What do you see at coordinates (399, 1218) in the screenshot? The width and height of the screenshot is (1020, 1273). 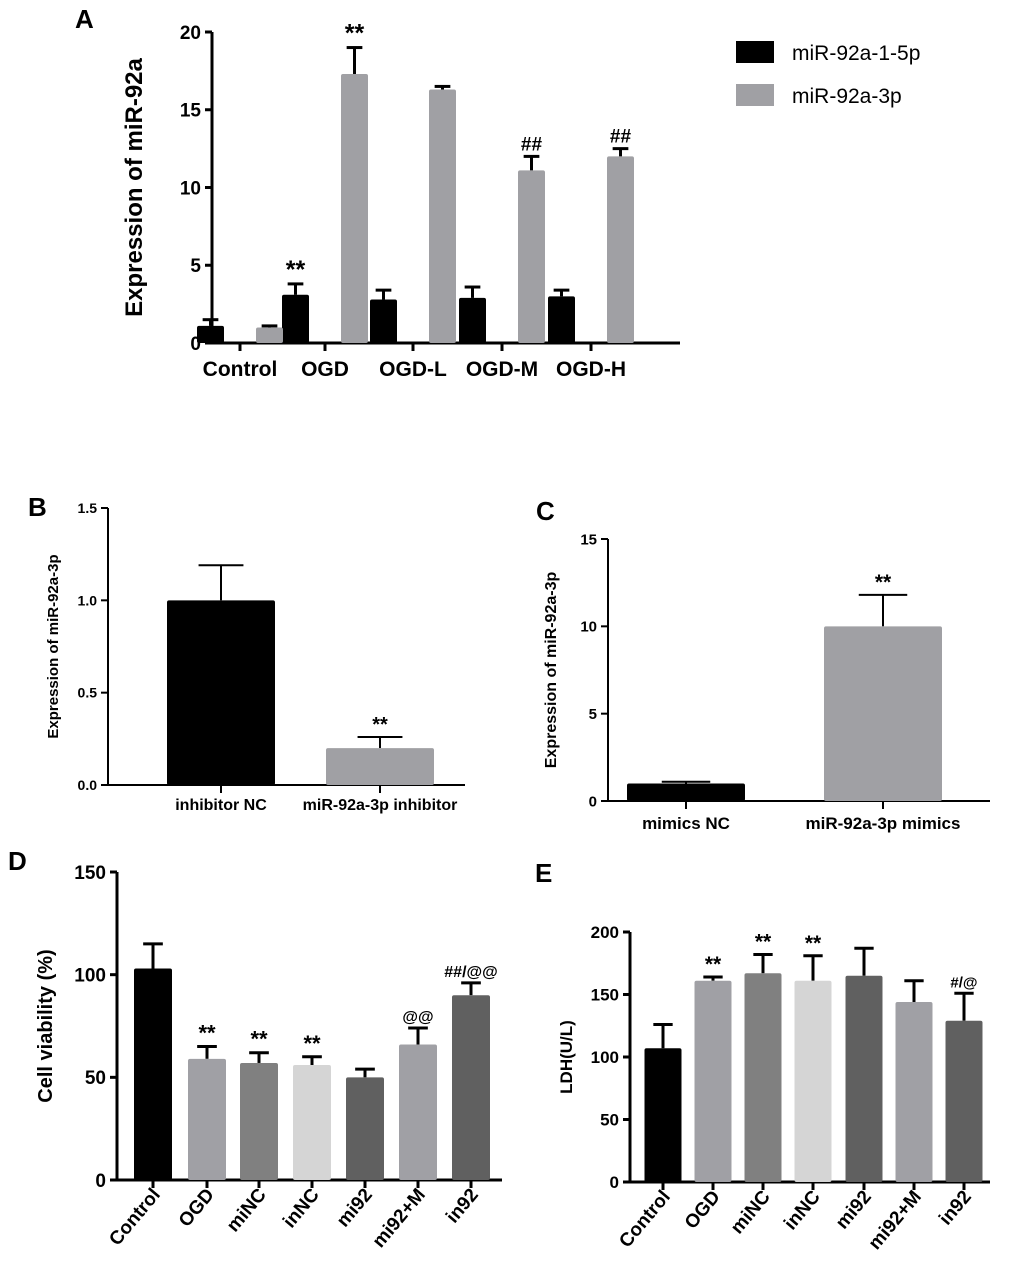 I see `panel-d-category-label: mi92+M` at bounding box center [399, 1218].